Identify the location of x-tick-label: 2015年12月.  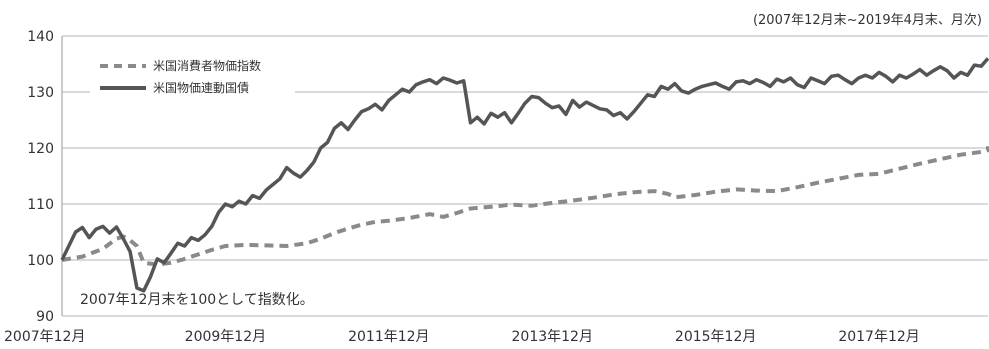
(715, 337).